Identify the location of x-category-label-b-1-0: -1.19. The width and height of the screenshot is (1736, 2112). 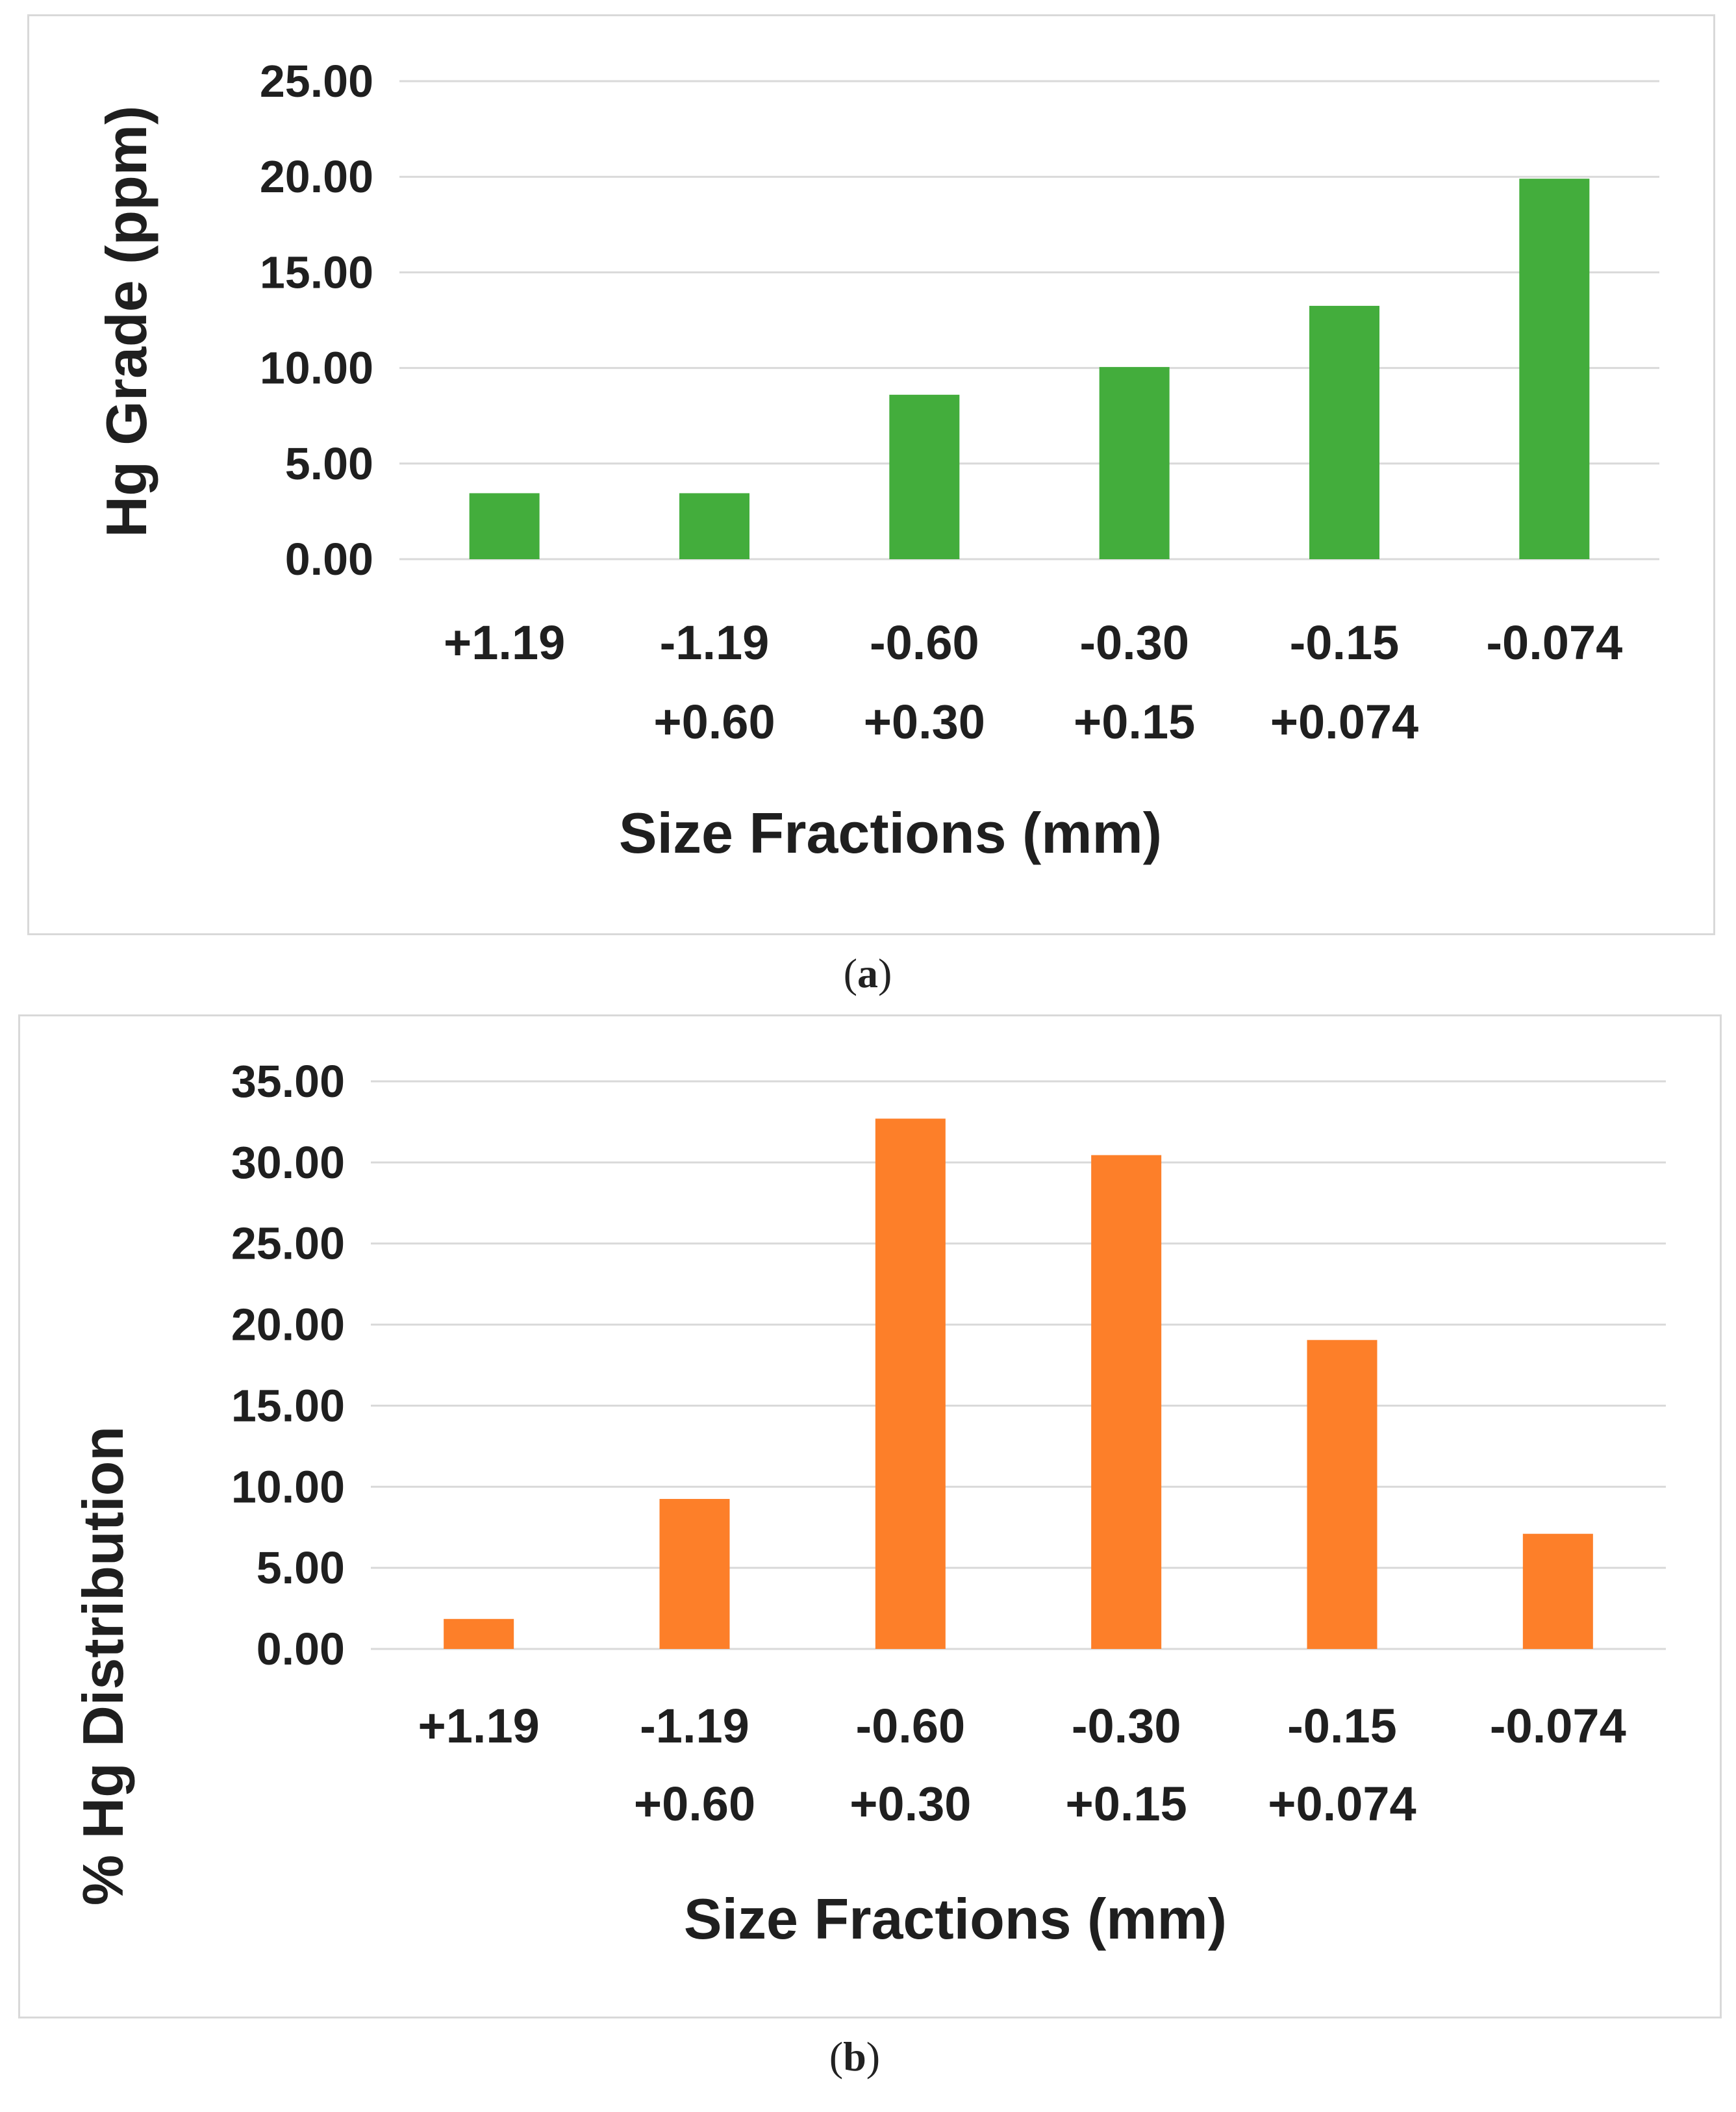
(695, 1726).